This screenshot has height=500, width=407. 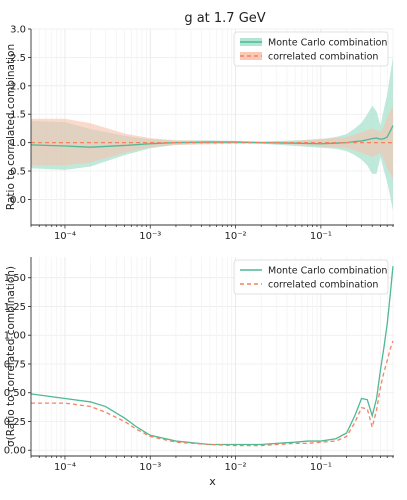 What do you see at coordinates (15, 422) in the screenshot?
I see `y-tick-label: 0.25` at bounding box center [15, 422].